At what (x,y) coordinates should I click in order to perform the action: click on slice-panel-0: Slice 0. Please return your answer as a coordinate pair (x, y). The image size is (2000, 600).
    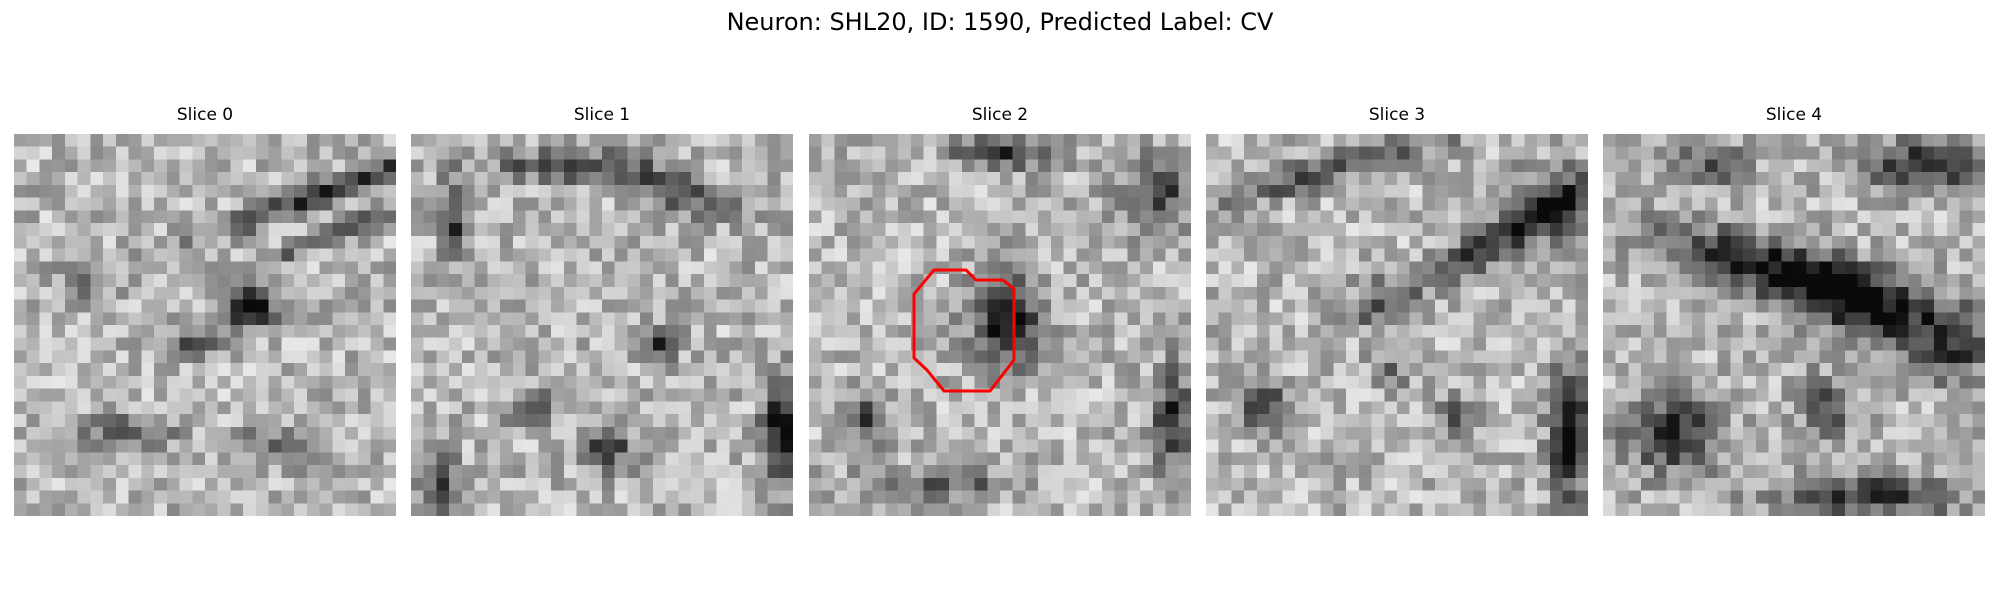
    Looking at the image, I should click on (205, 310).